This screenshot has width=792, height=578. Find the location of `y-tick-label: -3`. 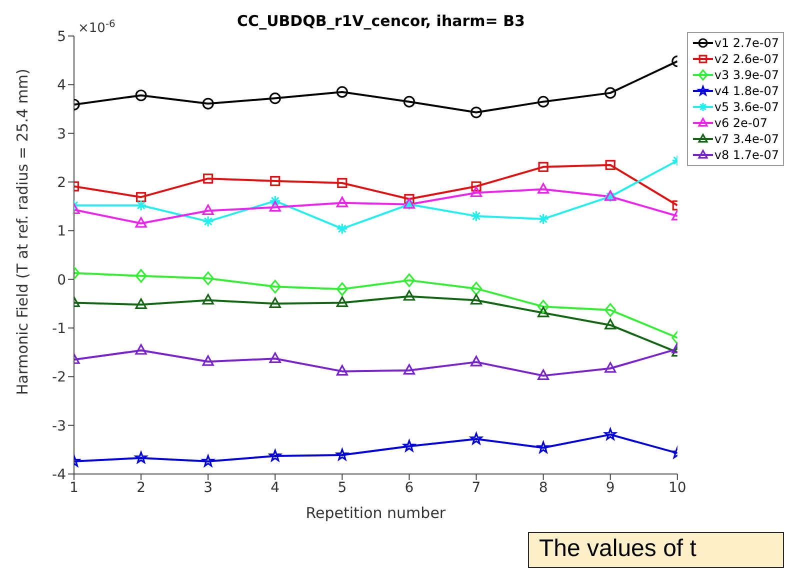

y-tick-label: -3 is located at coordinates (59, 426).